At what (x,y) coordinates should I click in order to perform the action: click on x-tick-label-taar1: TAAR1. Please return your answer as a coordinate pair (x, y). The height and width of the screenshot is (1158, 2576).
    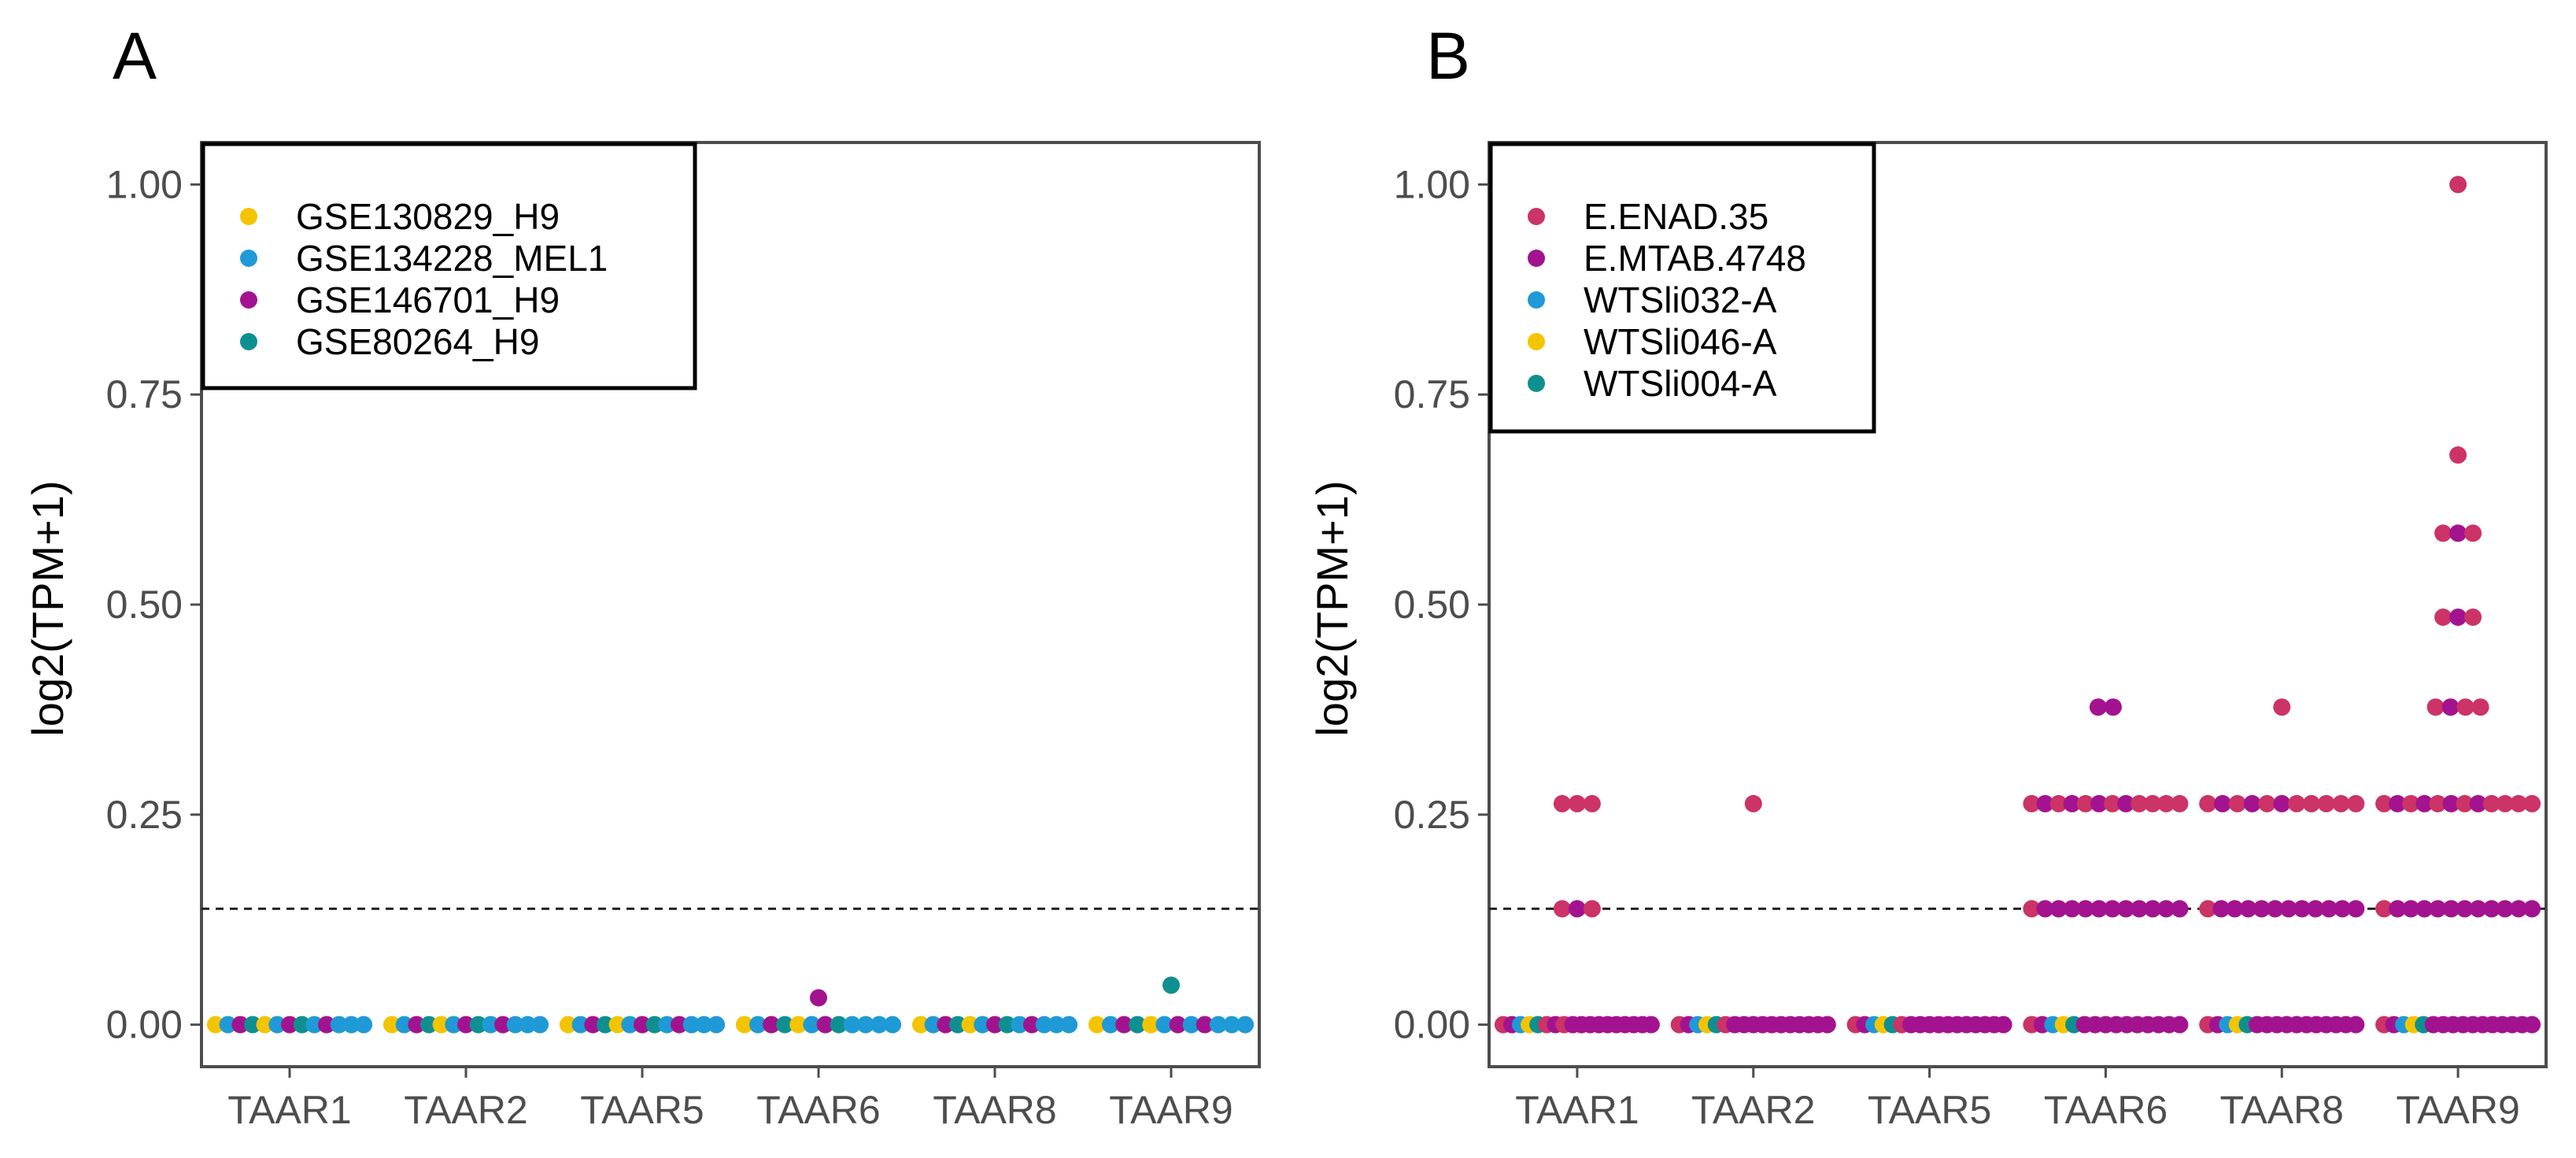
    Looking at the image, I should click on (1577, 1110).